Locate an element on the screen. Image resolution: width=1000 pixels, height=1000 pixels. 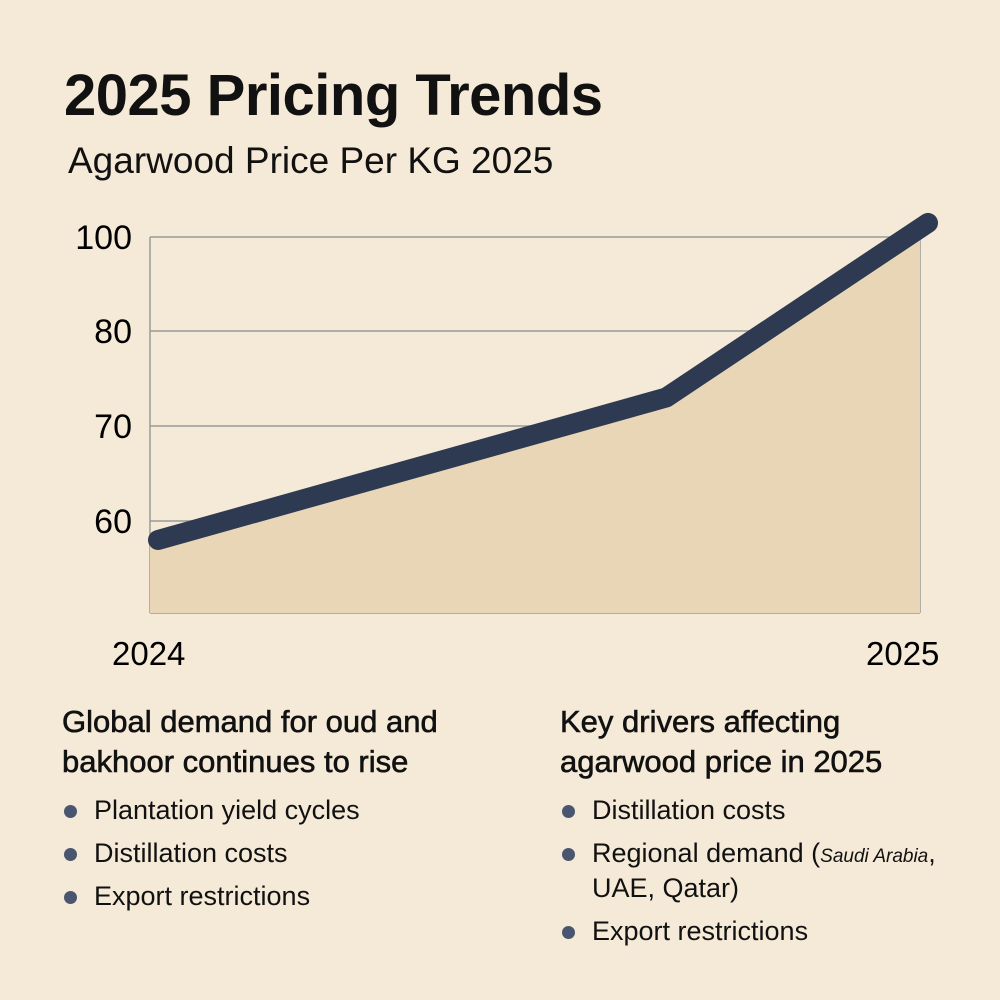
x-tick-label: 2024 is located at coordinates (148, 653).